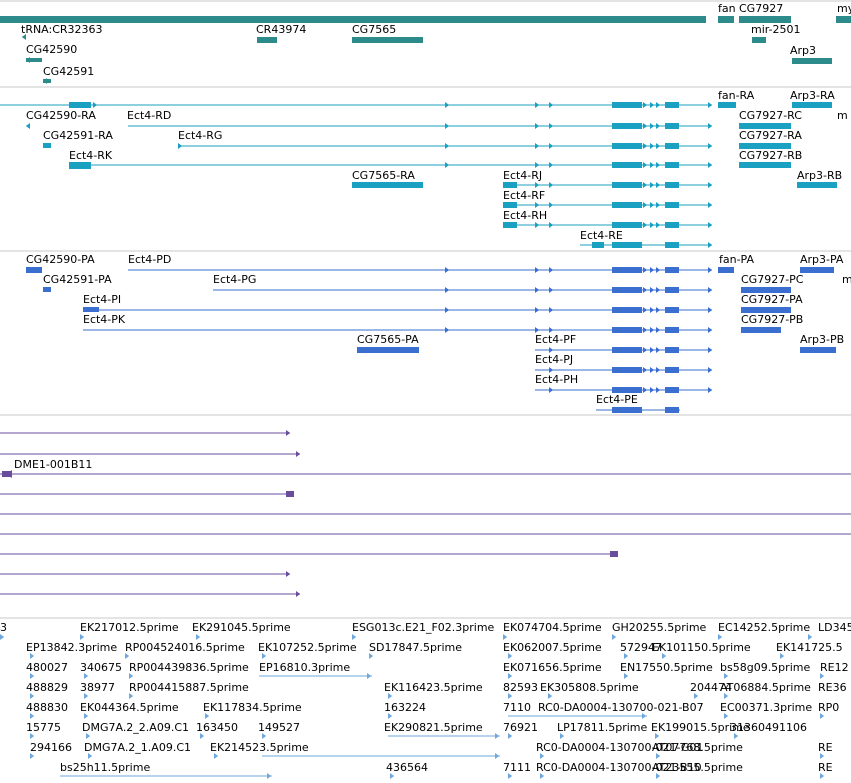  Describe the element at coordinates (765, 19) in the screenshot. I see `gene-bar-cg7927` at that location.